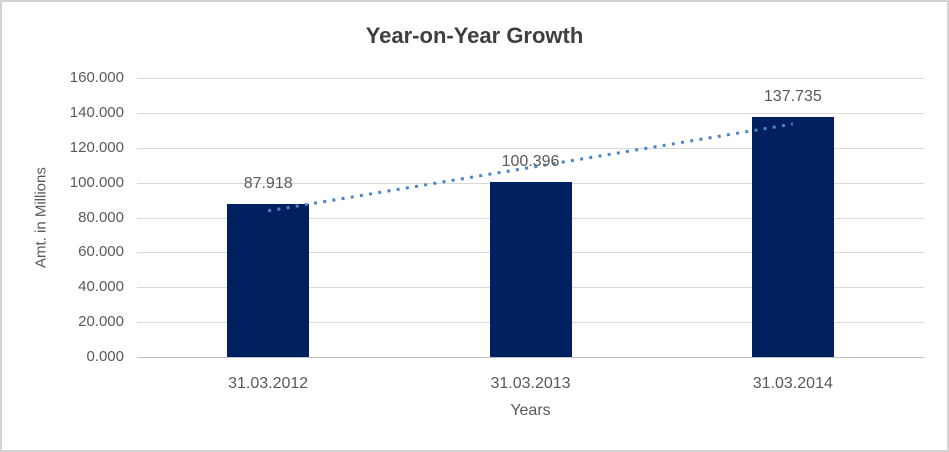  What do you see at coordinates (268, 280) in the screenshot?
I see `bar-31.03.2012` at bounding box center [268, 280].